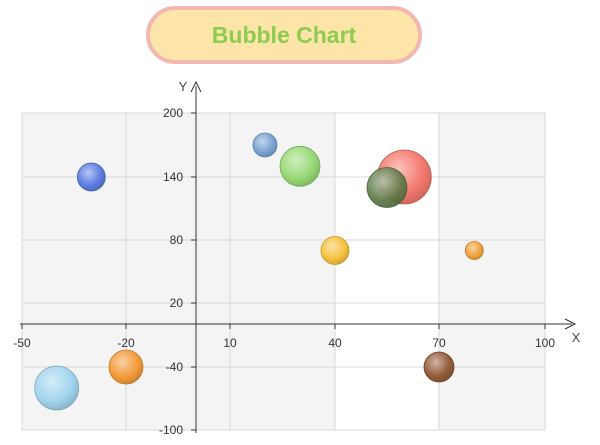 Image resolution: width=600 pixels, height=445 pixels. I want to click on x-tick-label: 100, so click(545, 343).